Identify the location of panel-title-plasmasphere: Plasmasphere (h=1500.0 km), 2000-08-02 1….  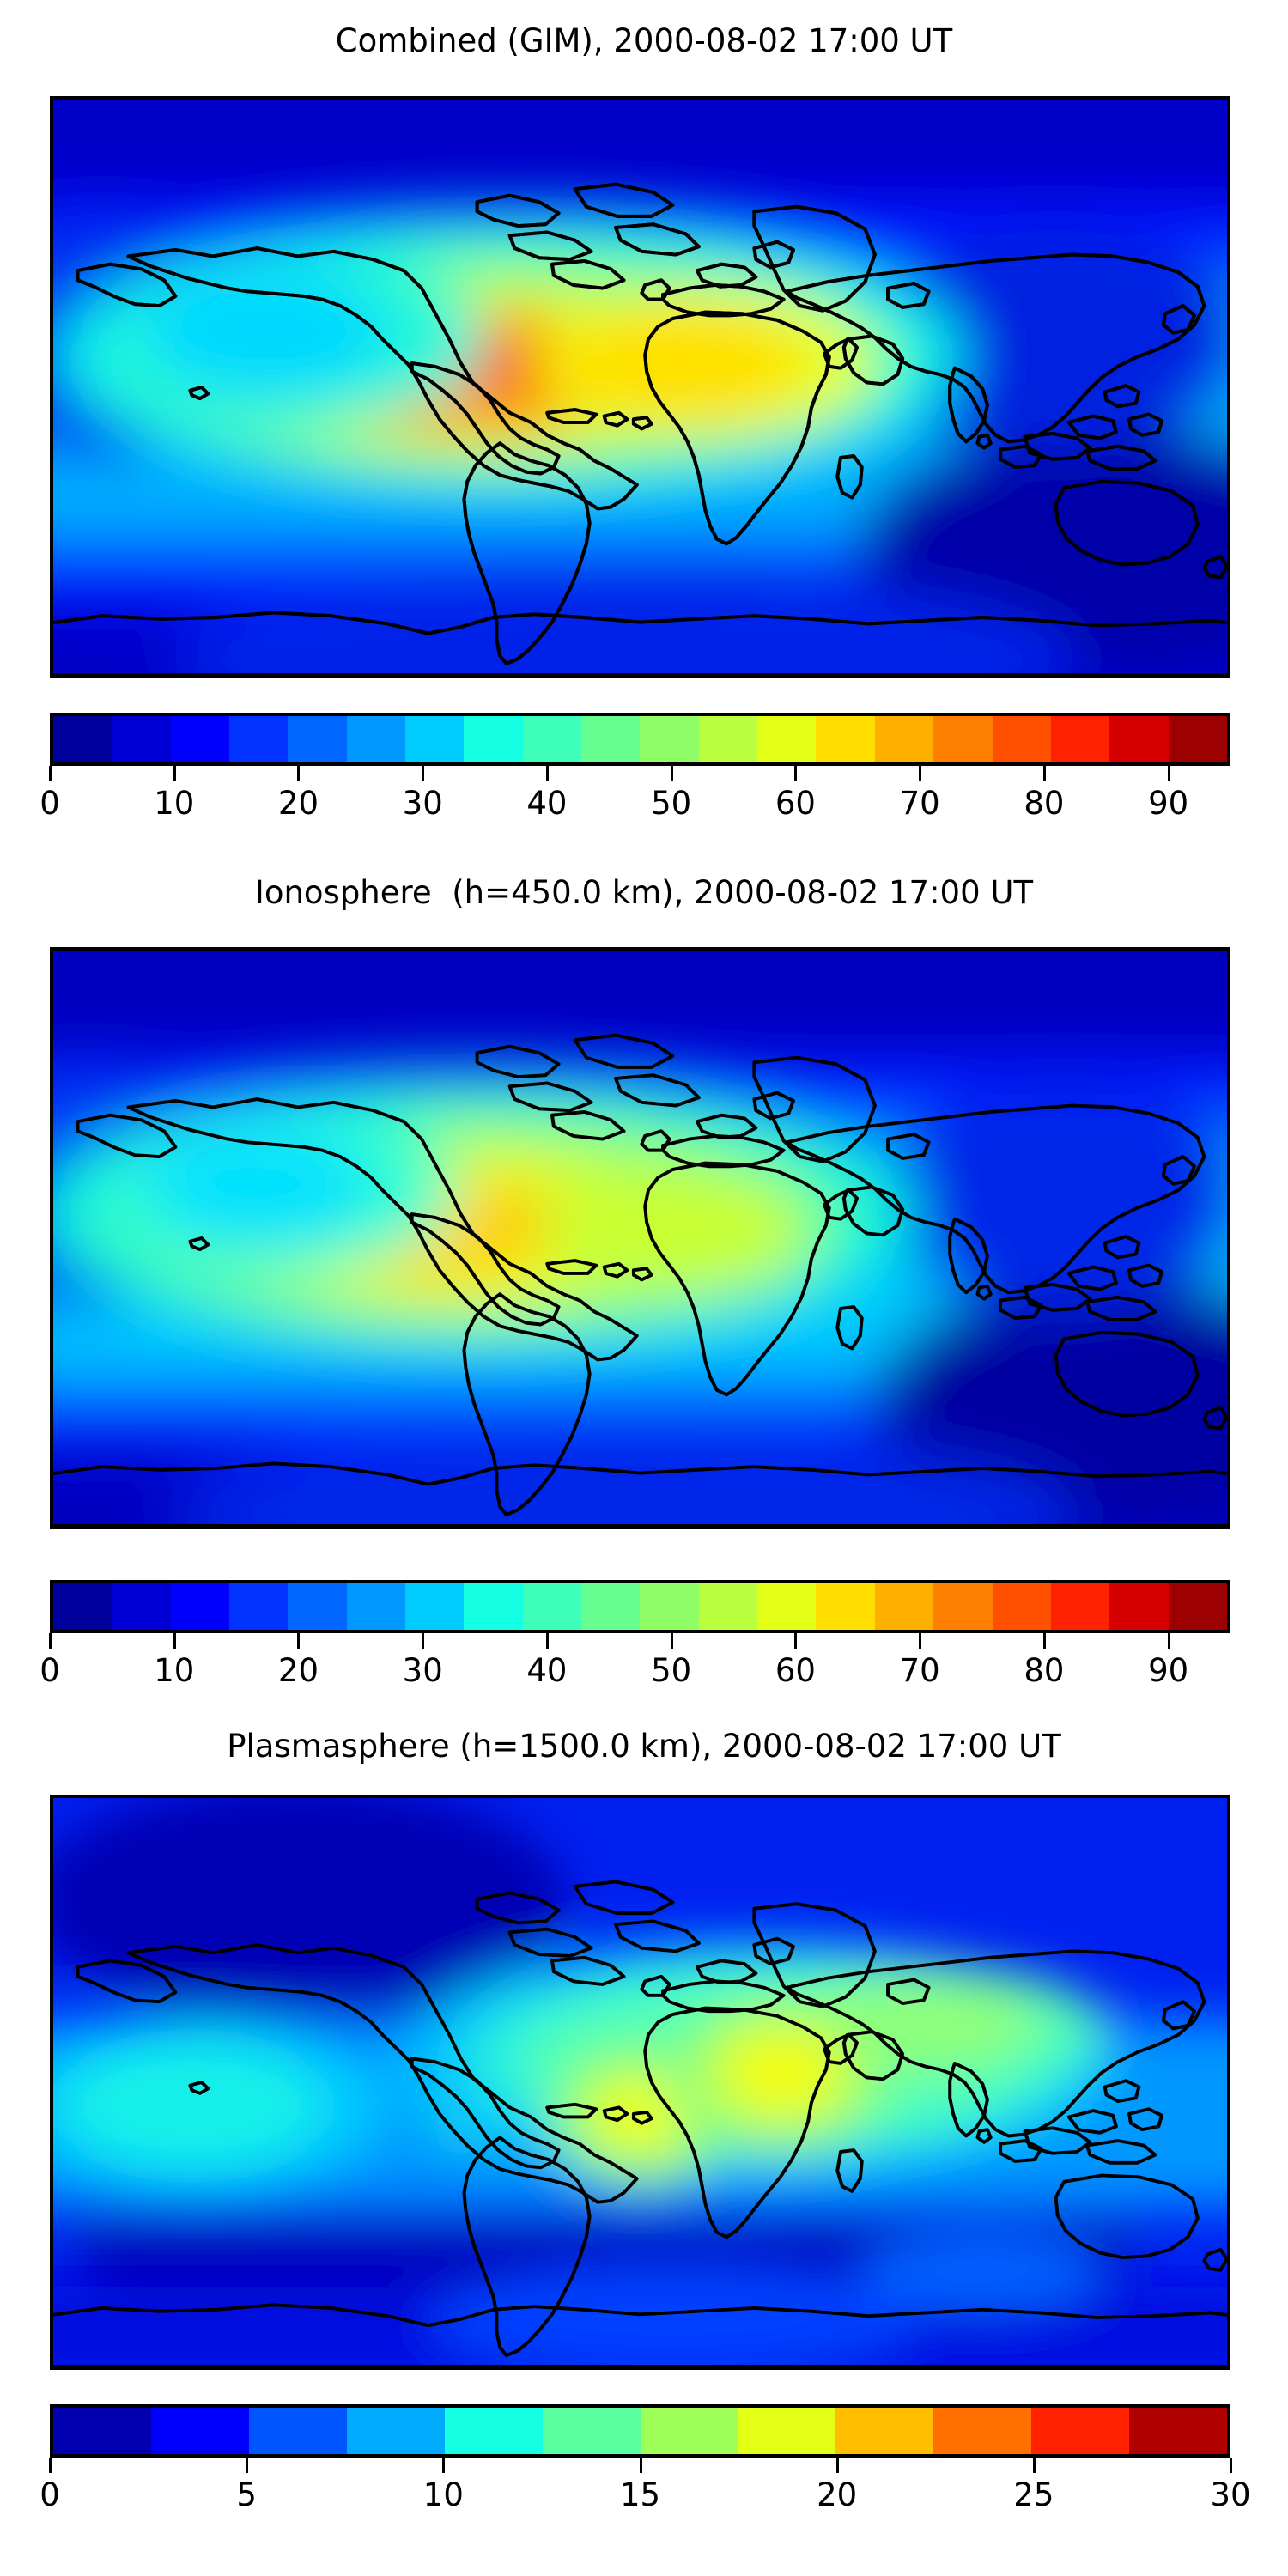
(644, 1747).